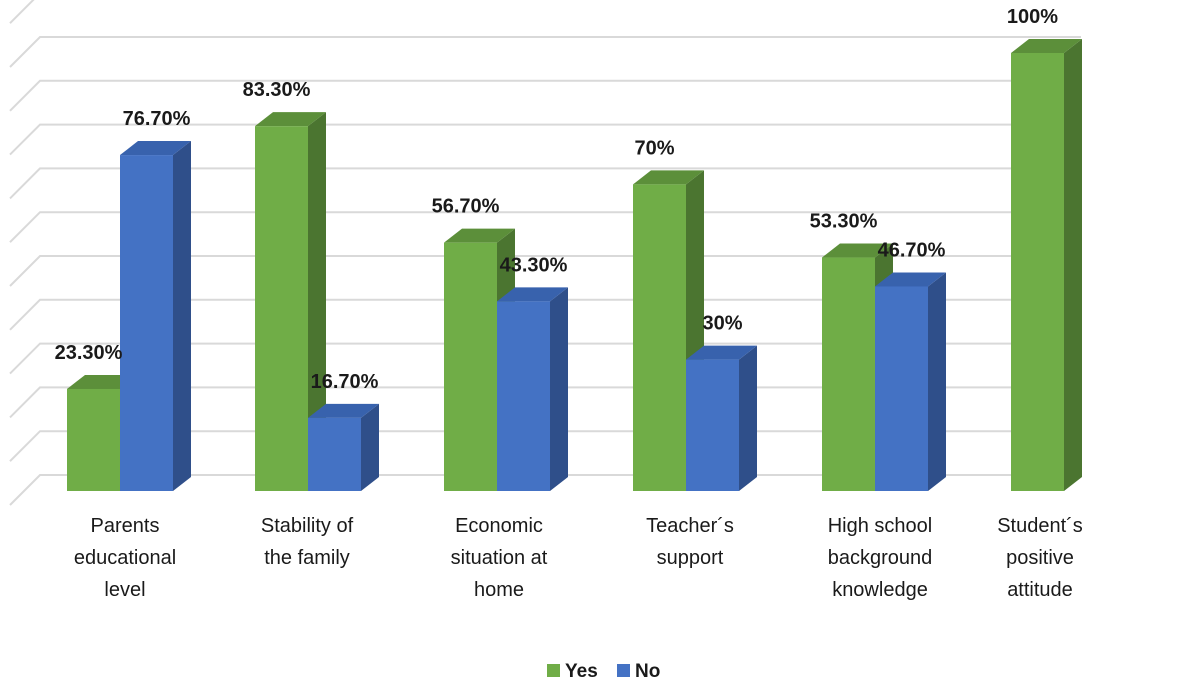  What do you see at coordinates (553, 670) in the screenshot?
I see `legend-swatch-yes` at bounding box center [553, 670].